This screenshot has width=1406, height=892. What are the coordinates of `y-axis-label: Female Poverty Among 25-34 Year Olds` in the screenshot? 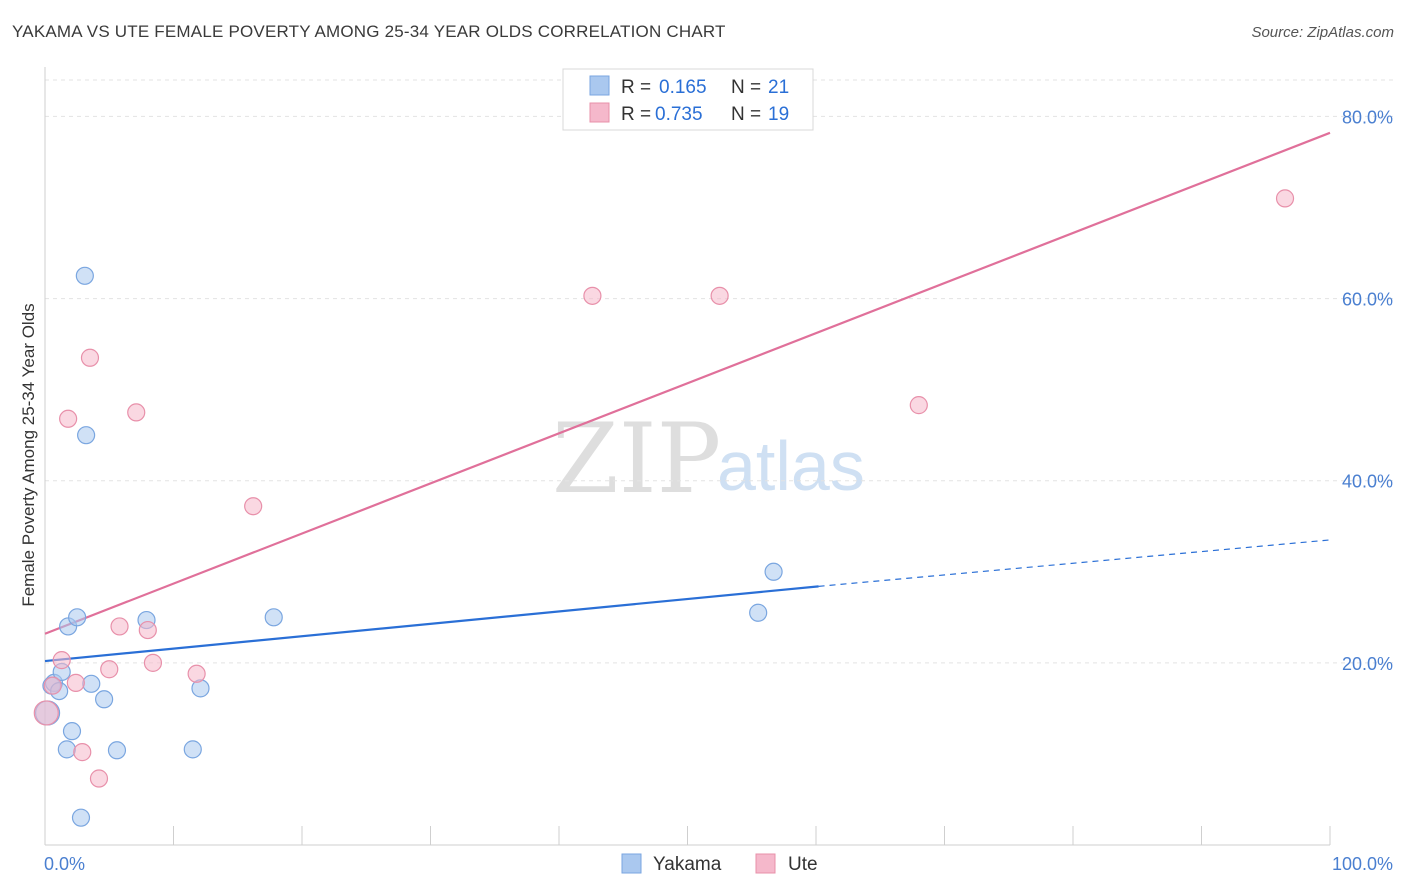 It's located at (28, 454).